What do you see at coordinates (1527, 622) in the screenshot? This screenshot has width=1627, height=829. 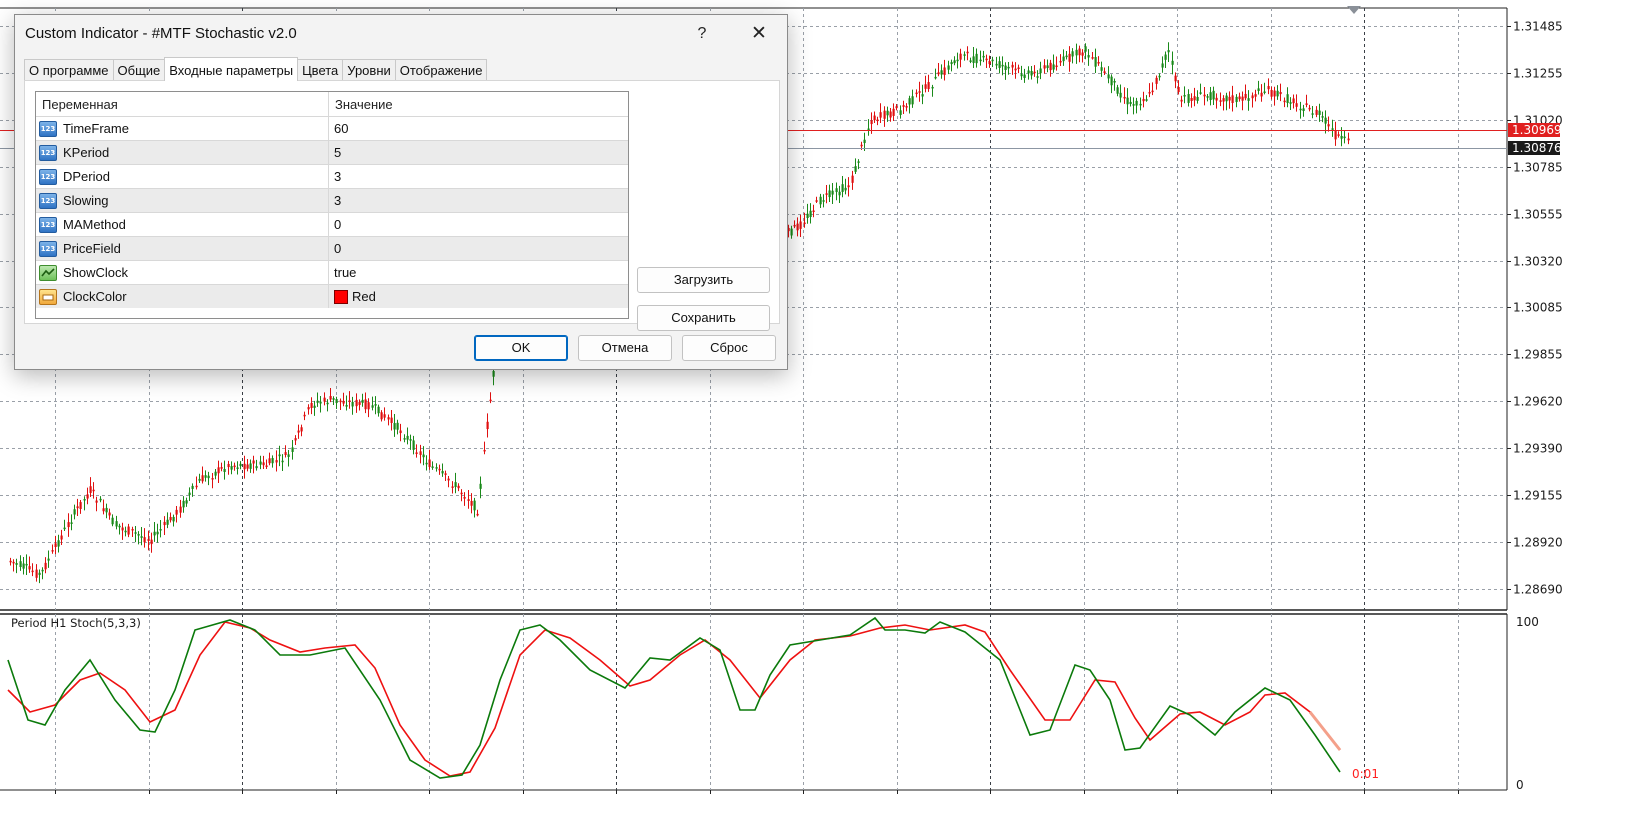 I see `indicator-scale-max: 100` at bounding box center [1527, 622].